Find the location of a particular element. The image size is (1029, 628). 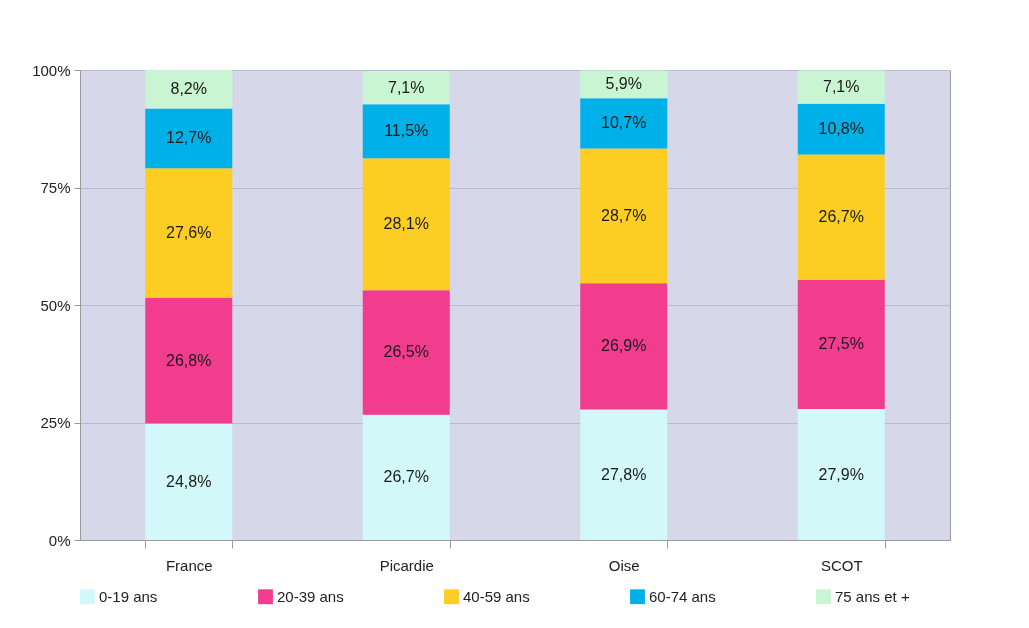

y-tick-label: 50% is located at coordinates (55, 305).